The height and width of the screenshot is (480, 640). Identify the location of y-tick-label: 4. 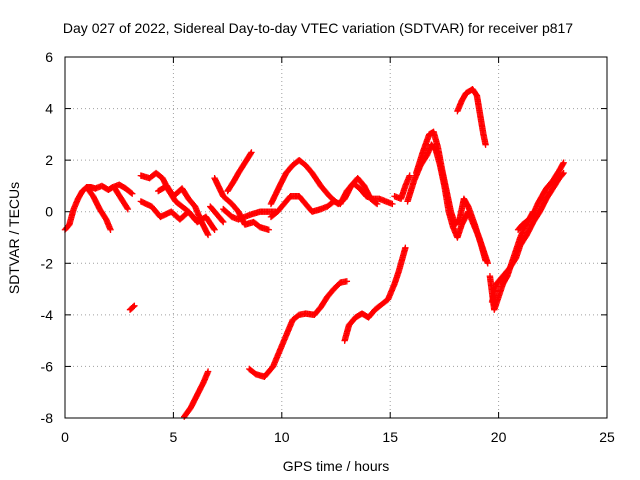
(49, 109).